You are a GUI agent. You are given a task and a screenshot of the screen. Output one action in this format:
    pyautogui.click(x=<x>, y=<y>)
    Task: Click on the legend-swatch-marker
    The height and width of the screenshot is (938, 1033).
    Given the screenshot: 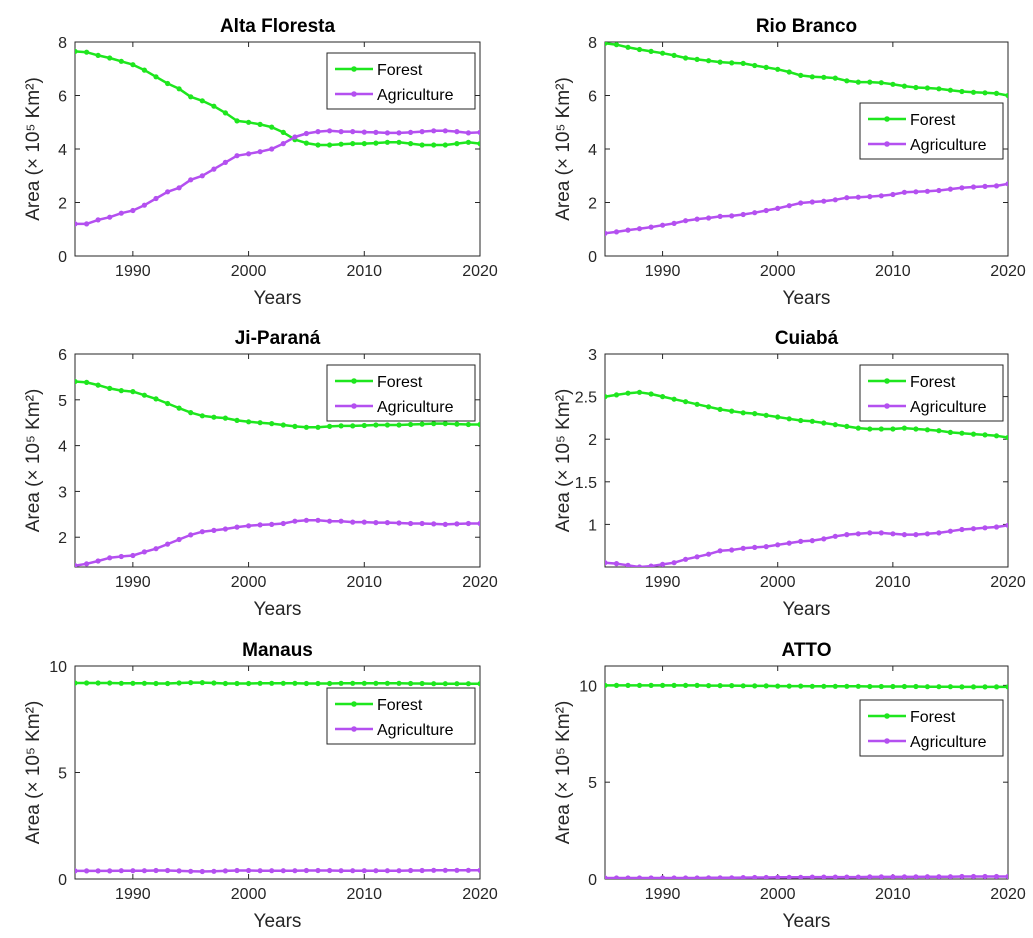 What is the action you would take?
    pyautogui.click(x=354, y=69)
    